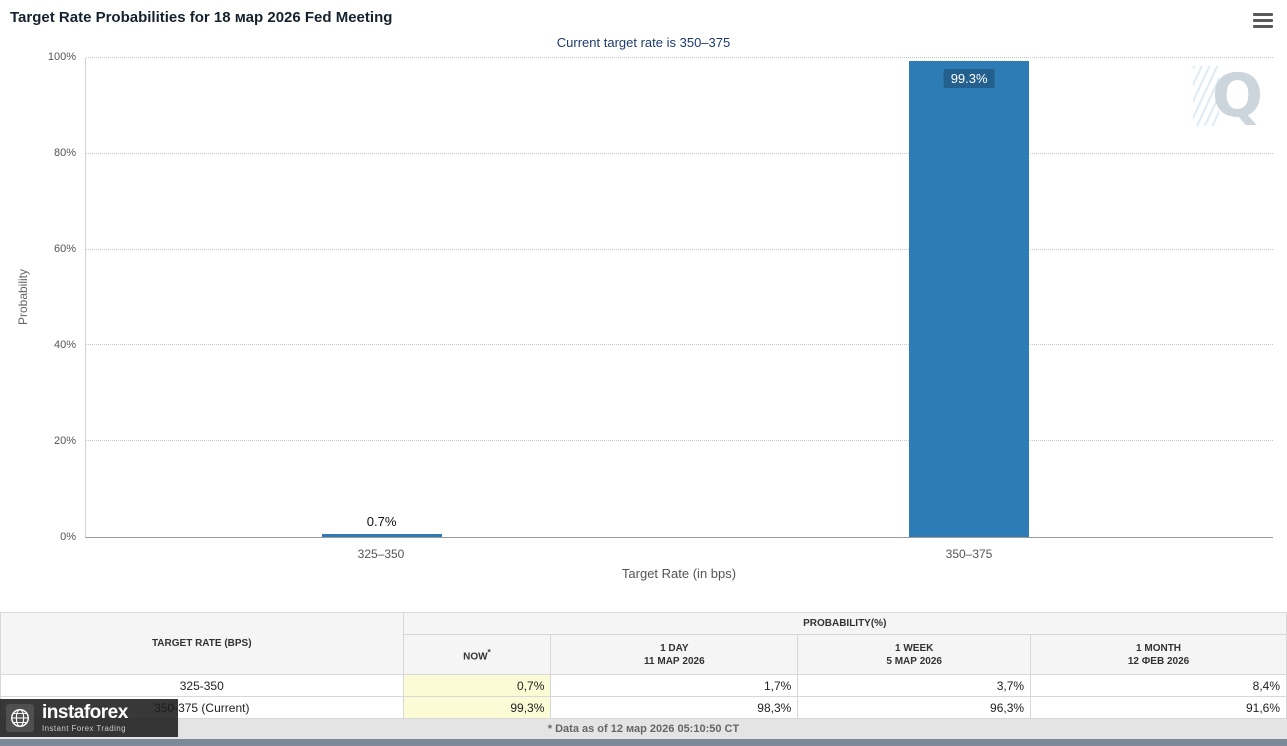 This screenshot has width=1287, height=746. I want to click on bar-value-label: 99.3%, so click(969, 79).